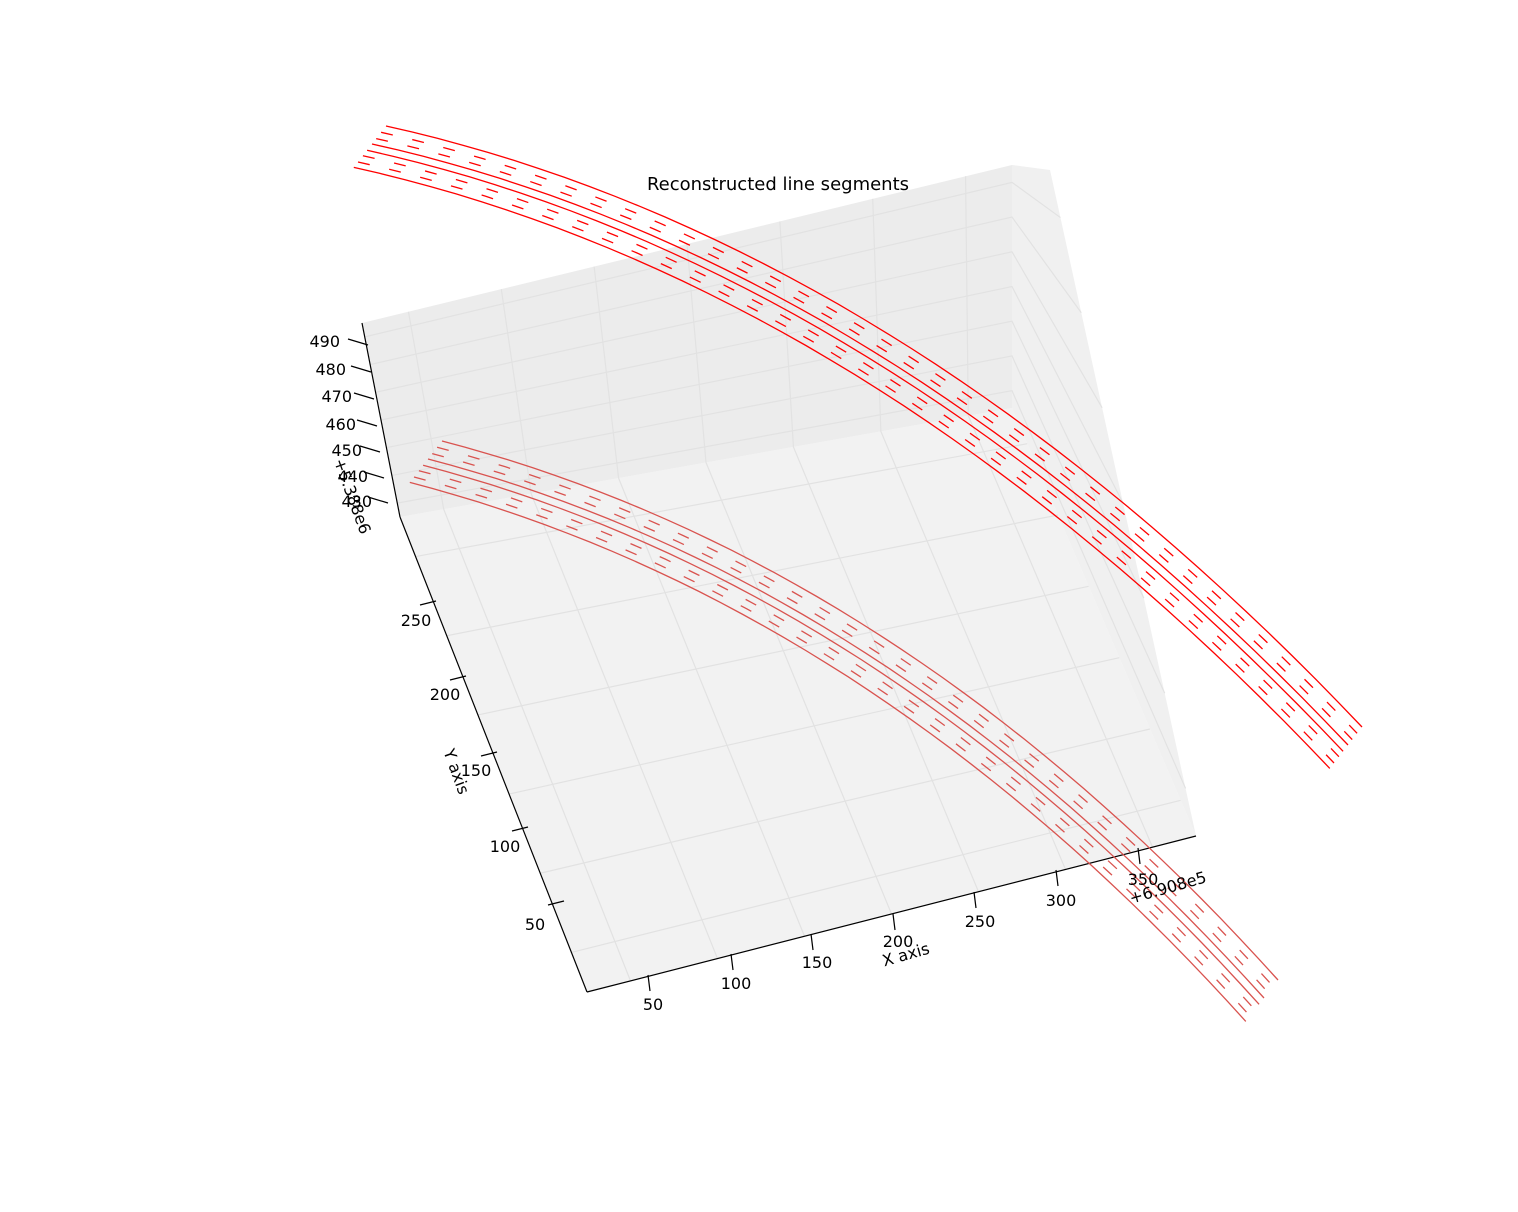  Describe the element at coordinates (898, 941) in the screenshot. I see `x-tick-label: 200` at that location.